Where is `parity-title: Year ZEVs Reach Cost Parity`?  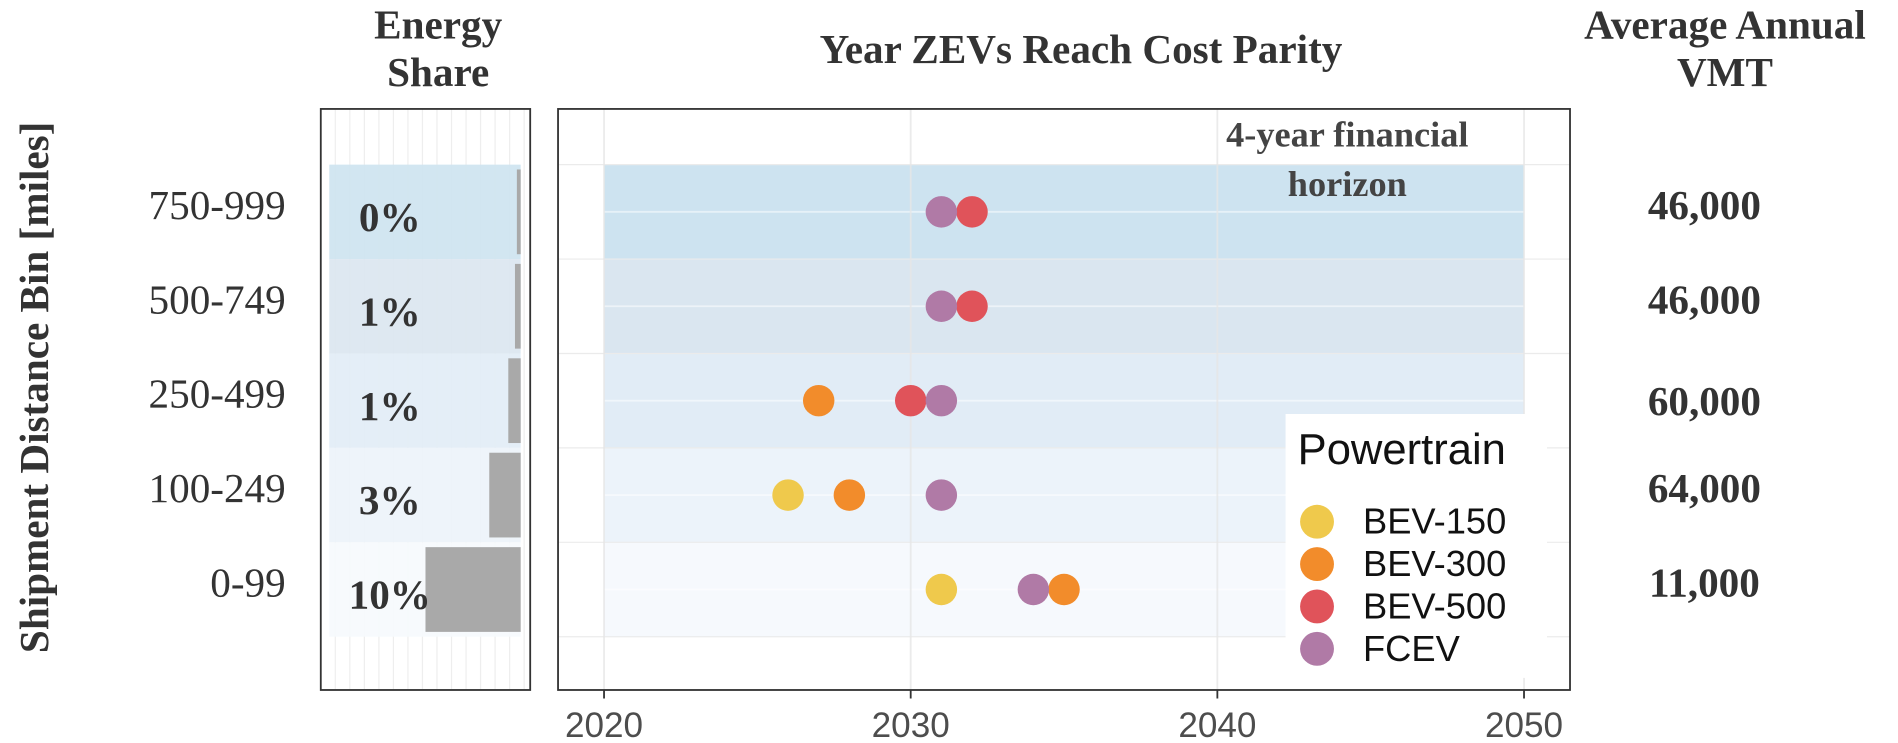
parity-title: Year ZEVs Reach Cost Parity is located at coordinates (1081, 50).